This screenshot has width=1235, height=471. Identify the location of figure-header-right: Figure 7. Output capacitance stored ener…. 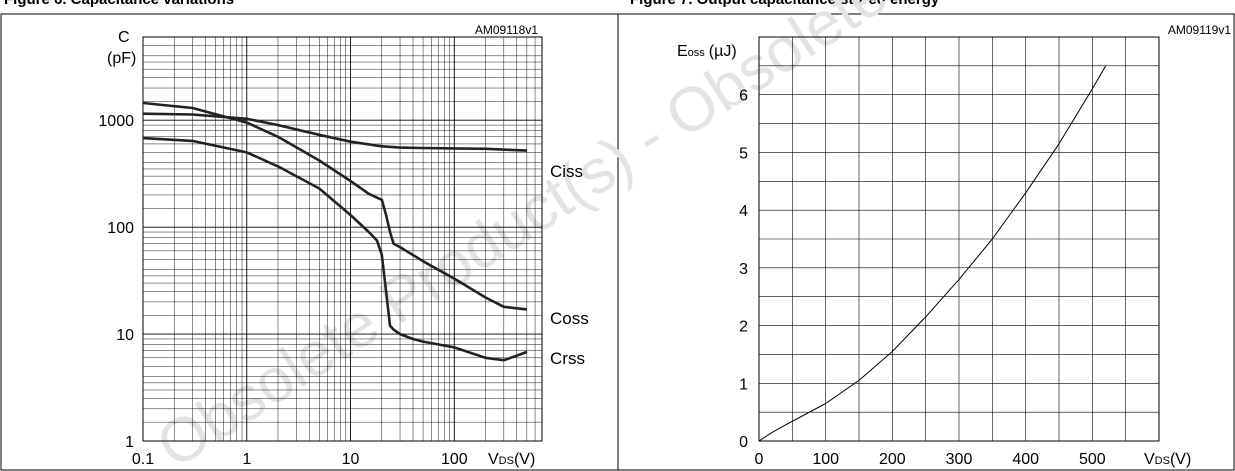
(785, 4).